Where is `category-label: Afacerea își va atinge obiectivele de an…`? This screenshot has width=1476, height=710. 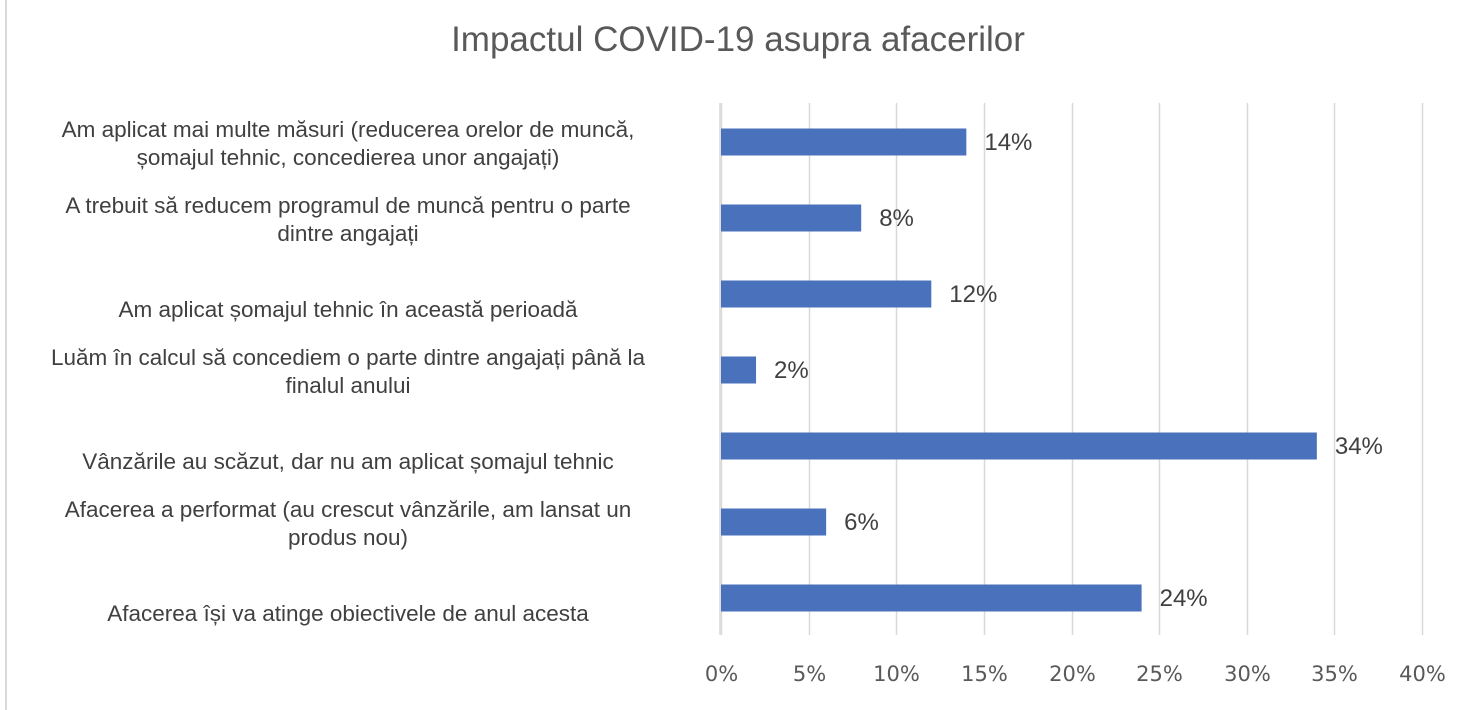
category-label: Afacerea își va atinge obiectivele de an… is located at coordinates (349, 600).